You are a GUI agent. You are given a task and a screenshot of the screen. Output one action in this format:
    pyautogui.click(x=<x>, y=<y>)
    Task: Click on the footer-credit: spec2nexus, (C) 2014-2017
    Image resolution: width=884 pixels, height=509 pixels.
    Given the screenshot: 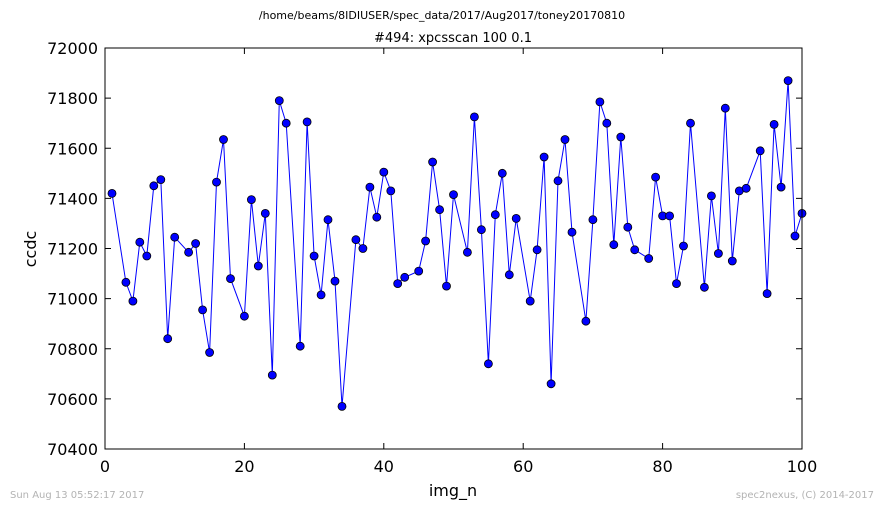 What is the action you would take?
    pyautogui.click(x=805, y=495)
    